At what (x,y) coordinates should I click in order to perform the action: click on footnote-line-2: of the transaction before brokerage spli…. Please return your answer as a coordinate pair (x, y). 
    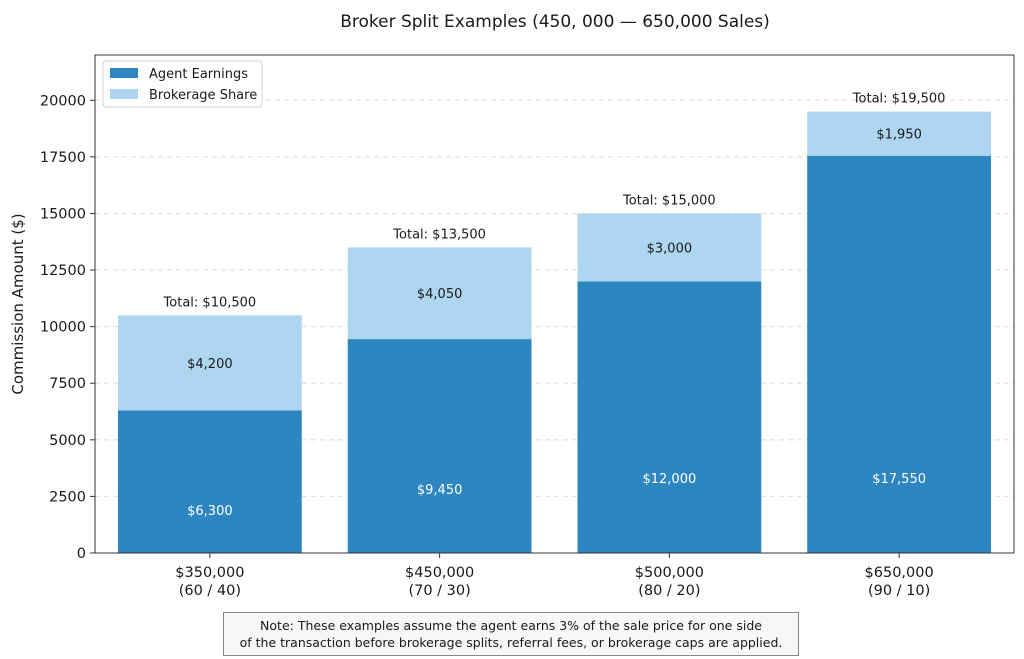
    Looking at the image, I should click on (511, 642).